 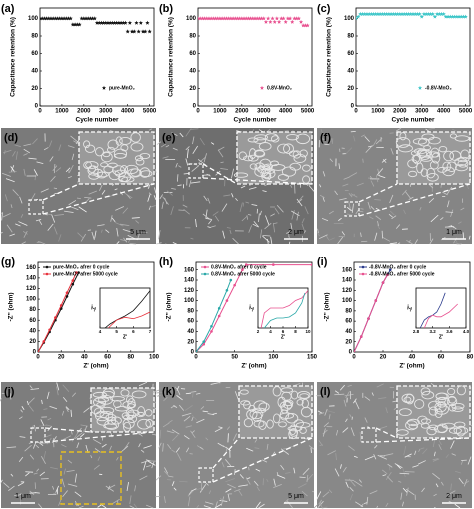 I want to click on y-tick-label: 80, so click(x=348, y=311).